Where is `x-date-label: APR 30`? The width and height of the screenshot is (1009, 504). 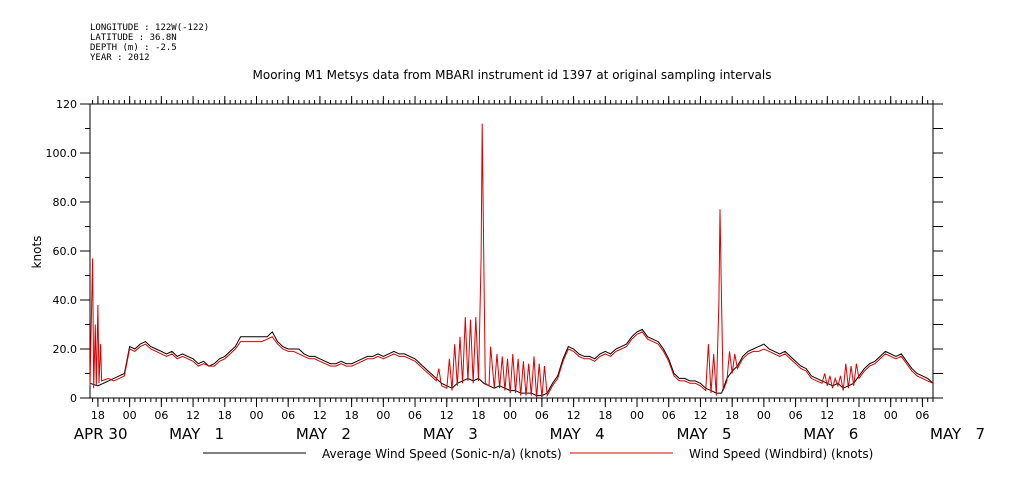
x-date-label: APR 30 is located at coordinates (101, 434).